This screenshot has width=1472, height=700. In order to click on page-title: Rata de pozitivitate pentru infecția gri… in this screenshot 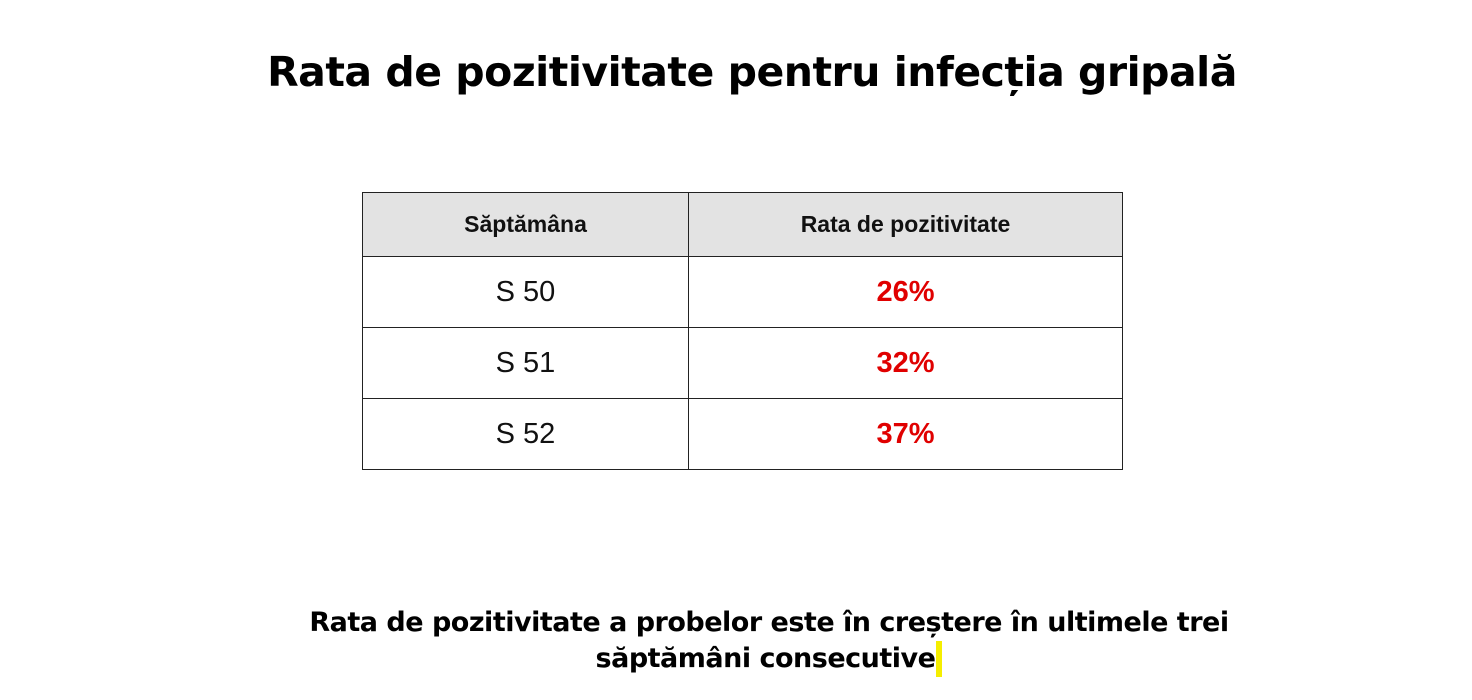, I will do `click(752, 72)`.